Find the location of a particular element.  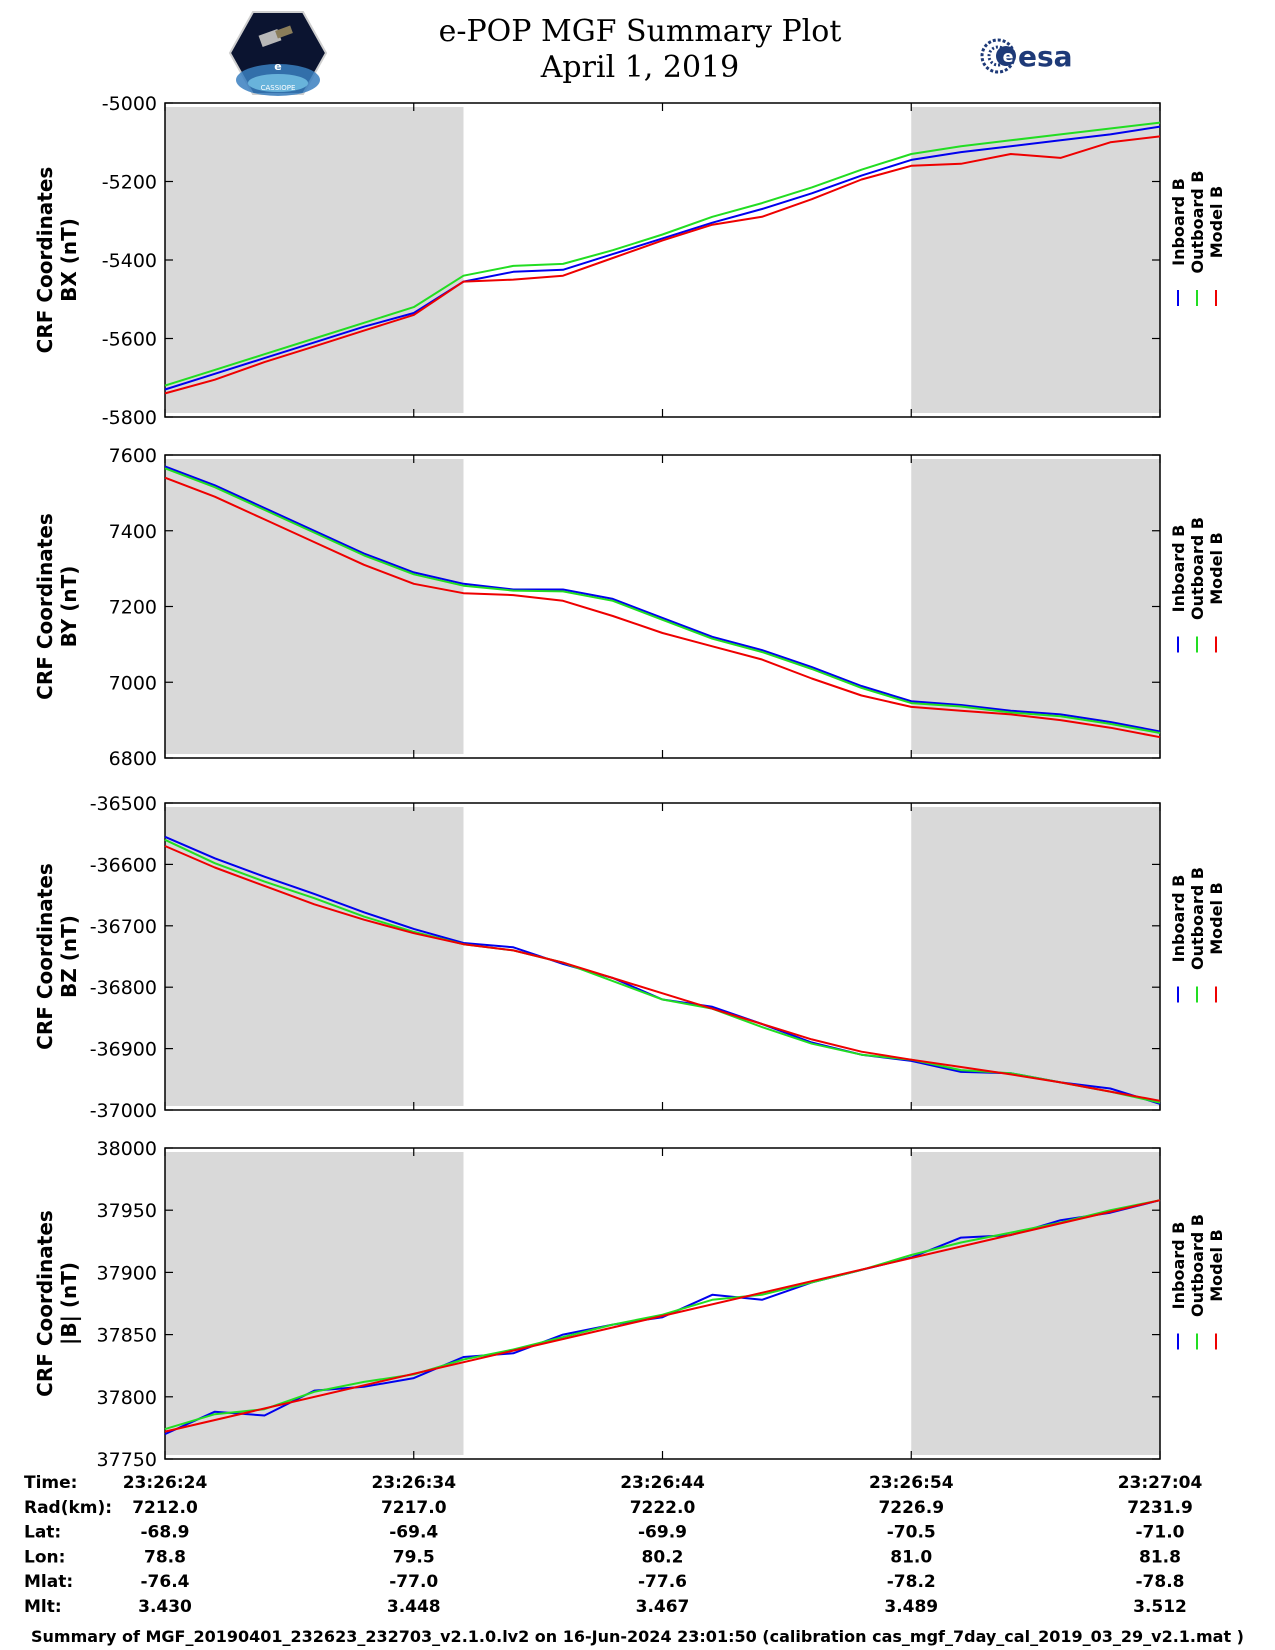

info-row-label-5: Mlat: is located at coordinates (48, 1582).